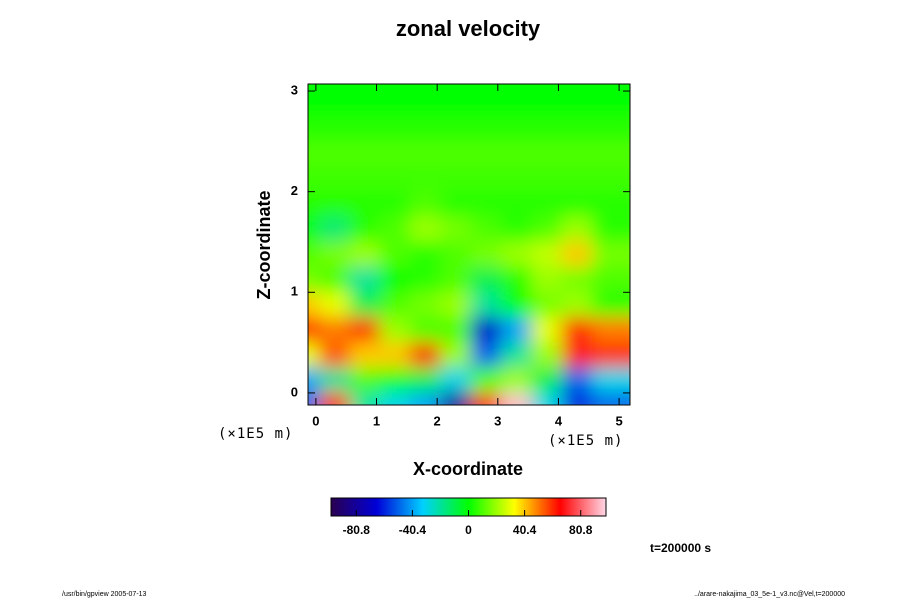 The width and height of the screenshot is (900, 600). Describe the element at coordinates (294, 89) in the screenshot. I see `y-tick-label: 3` at that location.